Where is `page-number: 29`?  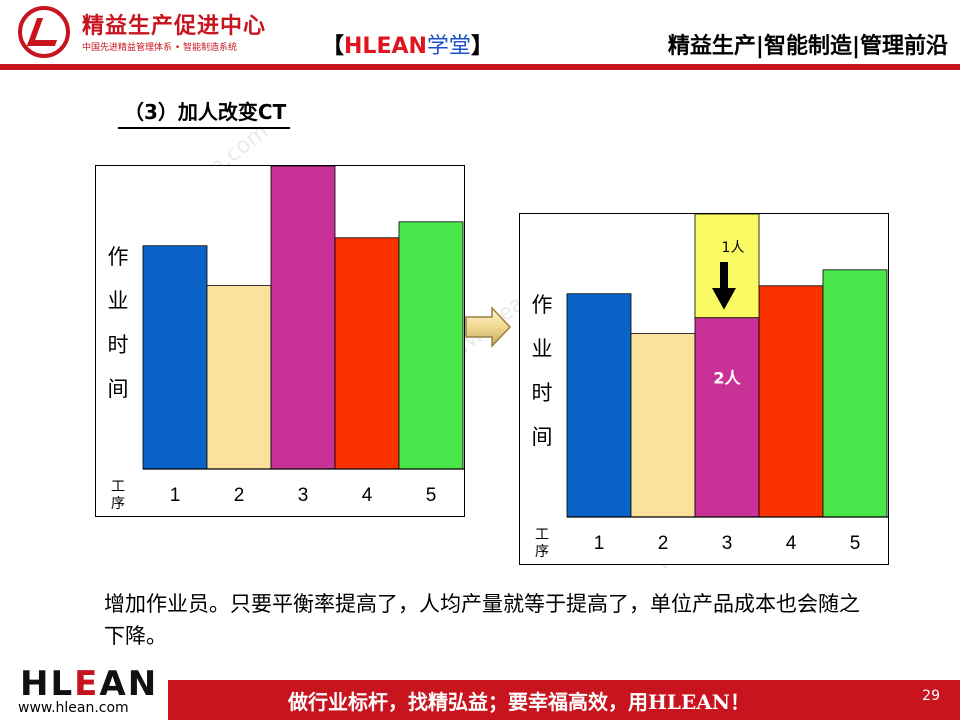 page-number: 29 is located at coordinates (931, 696).